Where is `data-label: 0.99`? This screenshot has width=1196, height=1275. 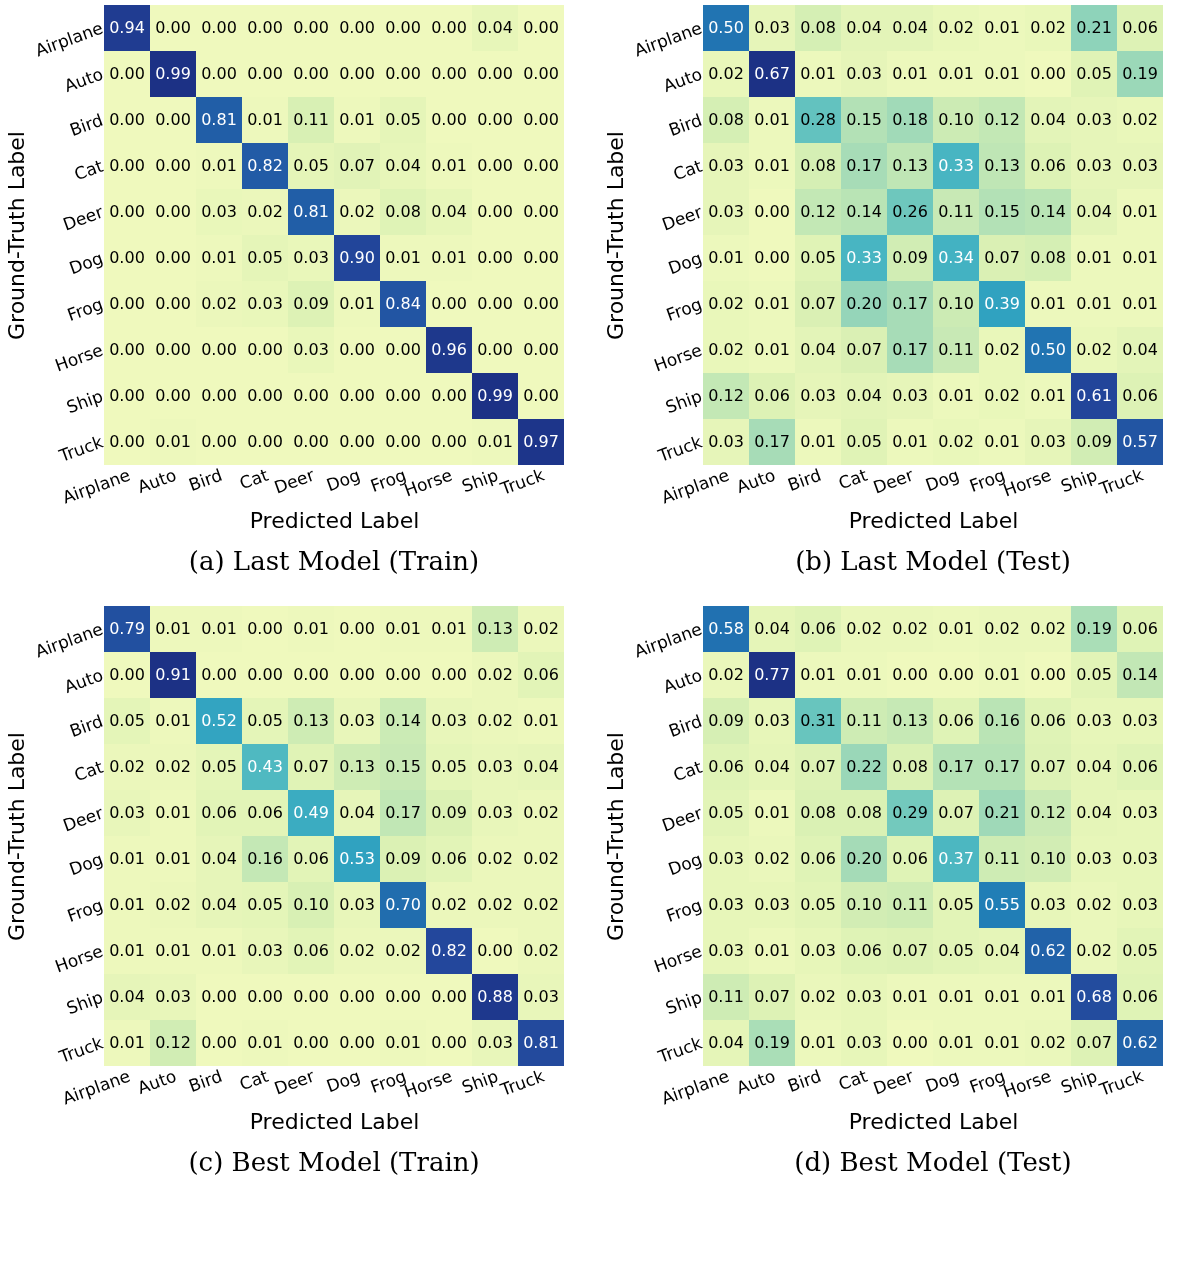 data-label: 0.99 is located at coordinates (495, 395).